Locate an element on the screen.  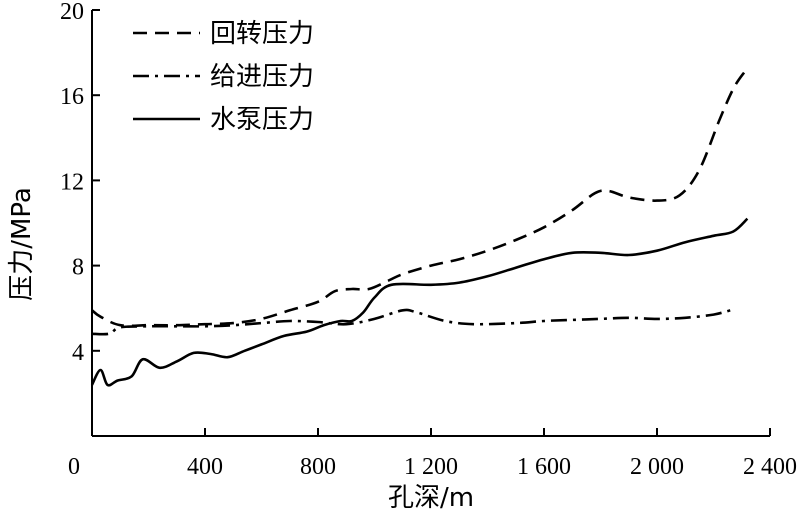
x-tick-label: 0 is located at coordinates (74, 467).